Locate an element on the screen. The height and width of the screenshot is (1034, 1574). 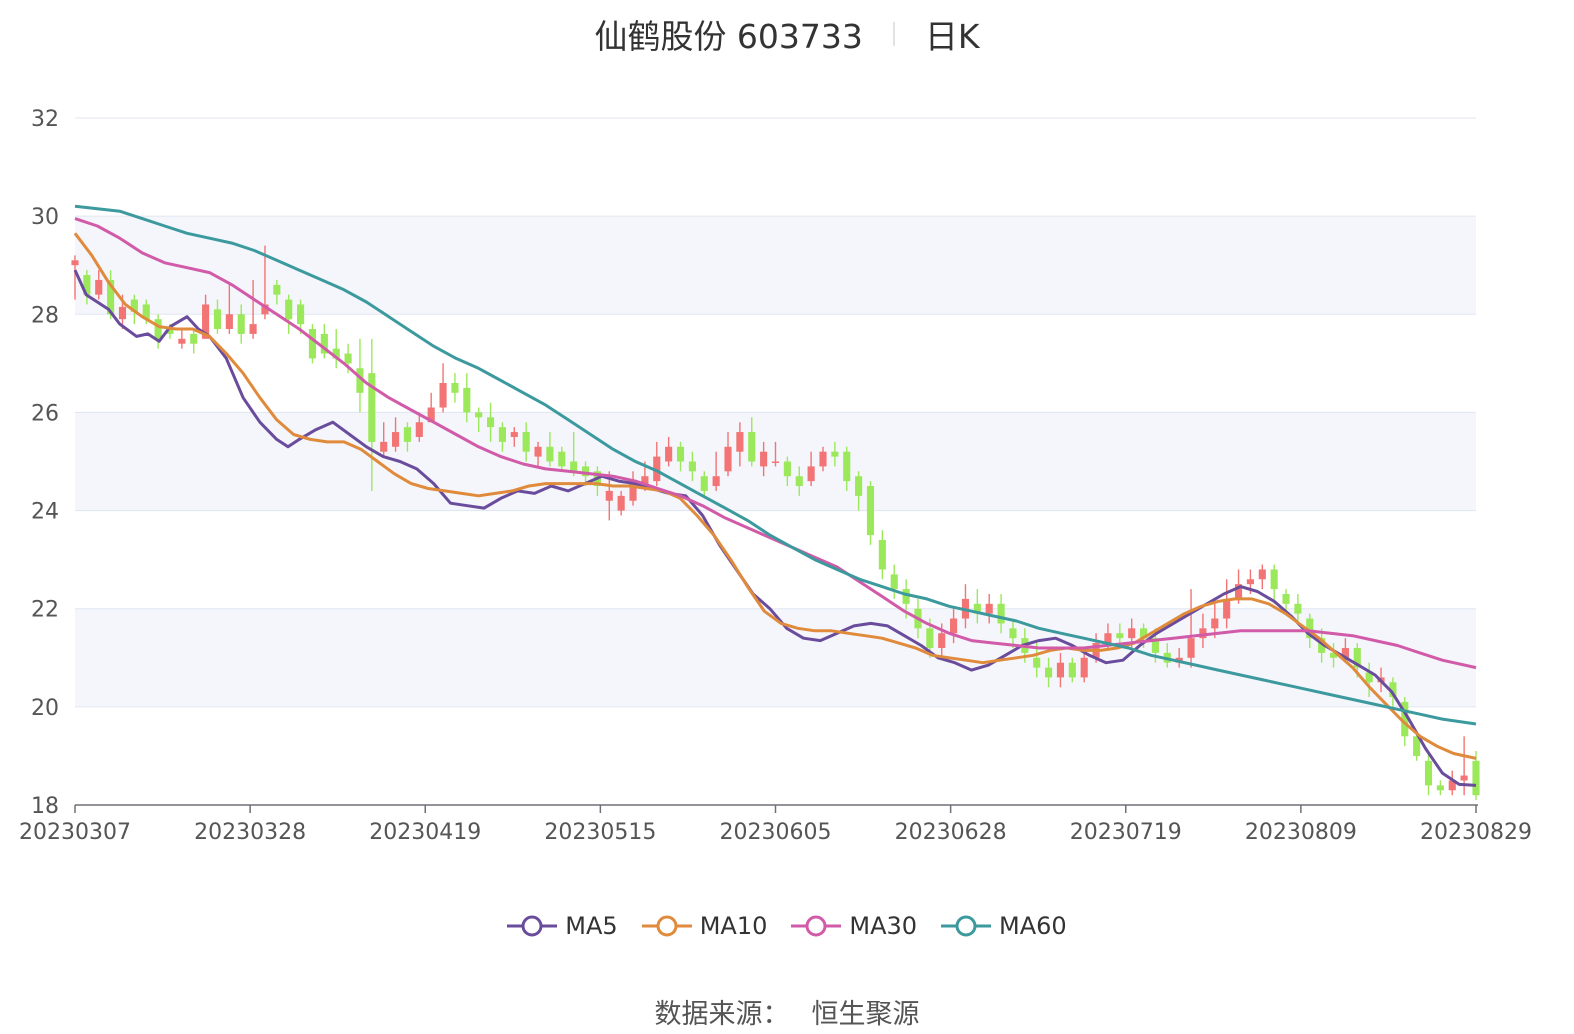
legend-label: MA30 is located at coordinates (883, 926).